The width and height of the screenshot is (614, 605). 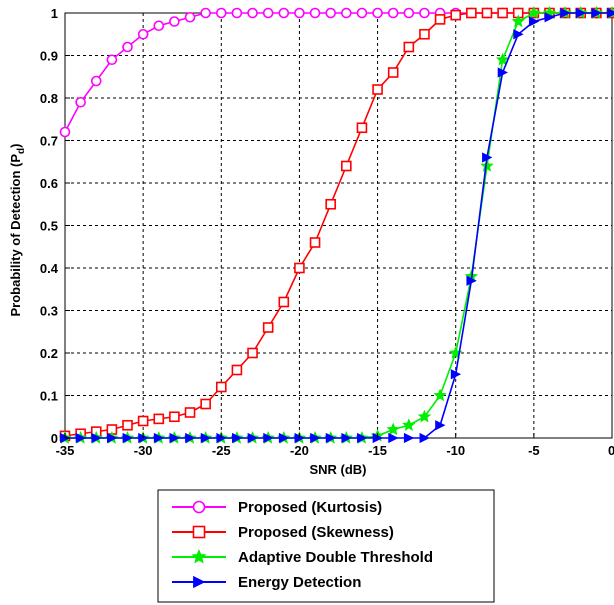 I want to click on legend-label: Adaptive Double Threshold, so click(x=335, y=557).